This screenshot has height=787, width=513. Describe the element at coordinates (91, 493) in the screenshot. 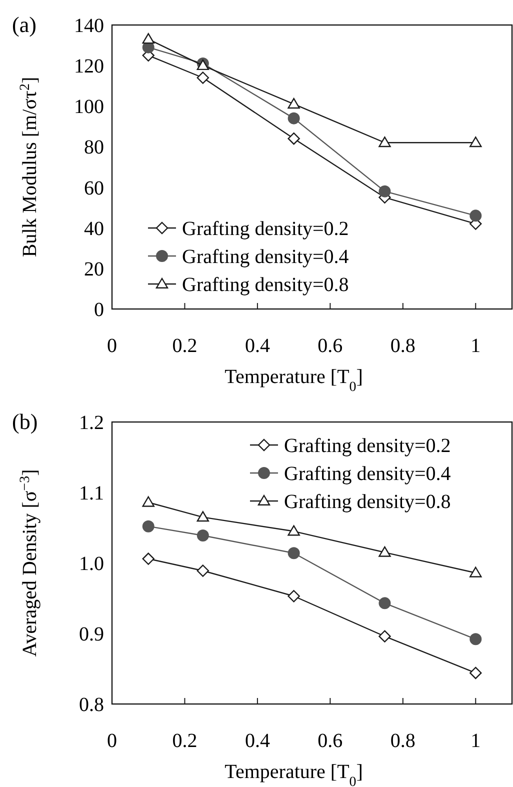

I see `y-tick-label: 1.1` at that location.